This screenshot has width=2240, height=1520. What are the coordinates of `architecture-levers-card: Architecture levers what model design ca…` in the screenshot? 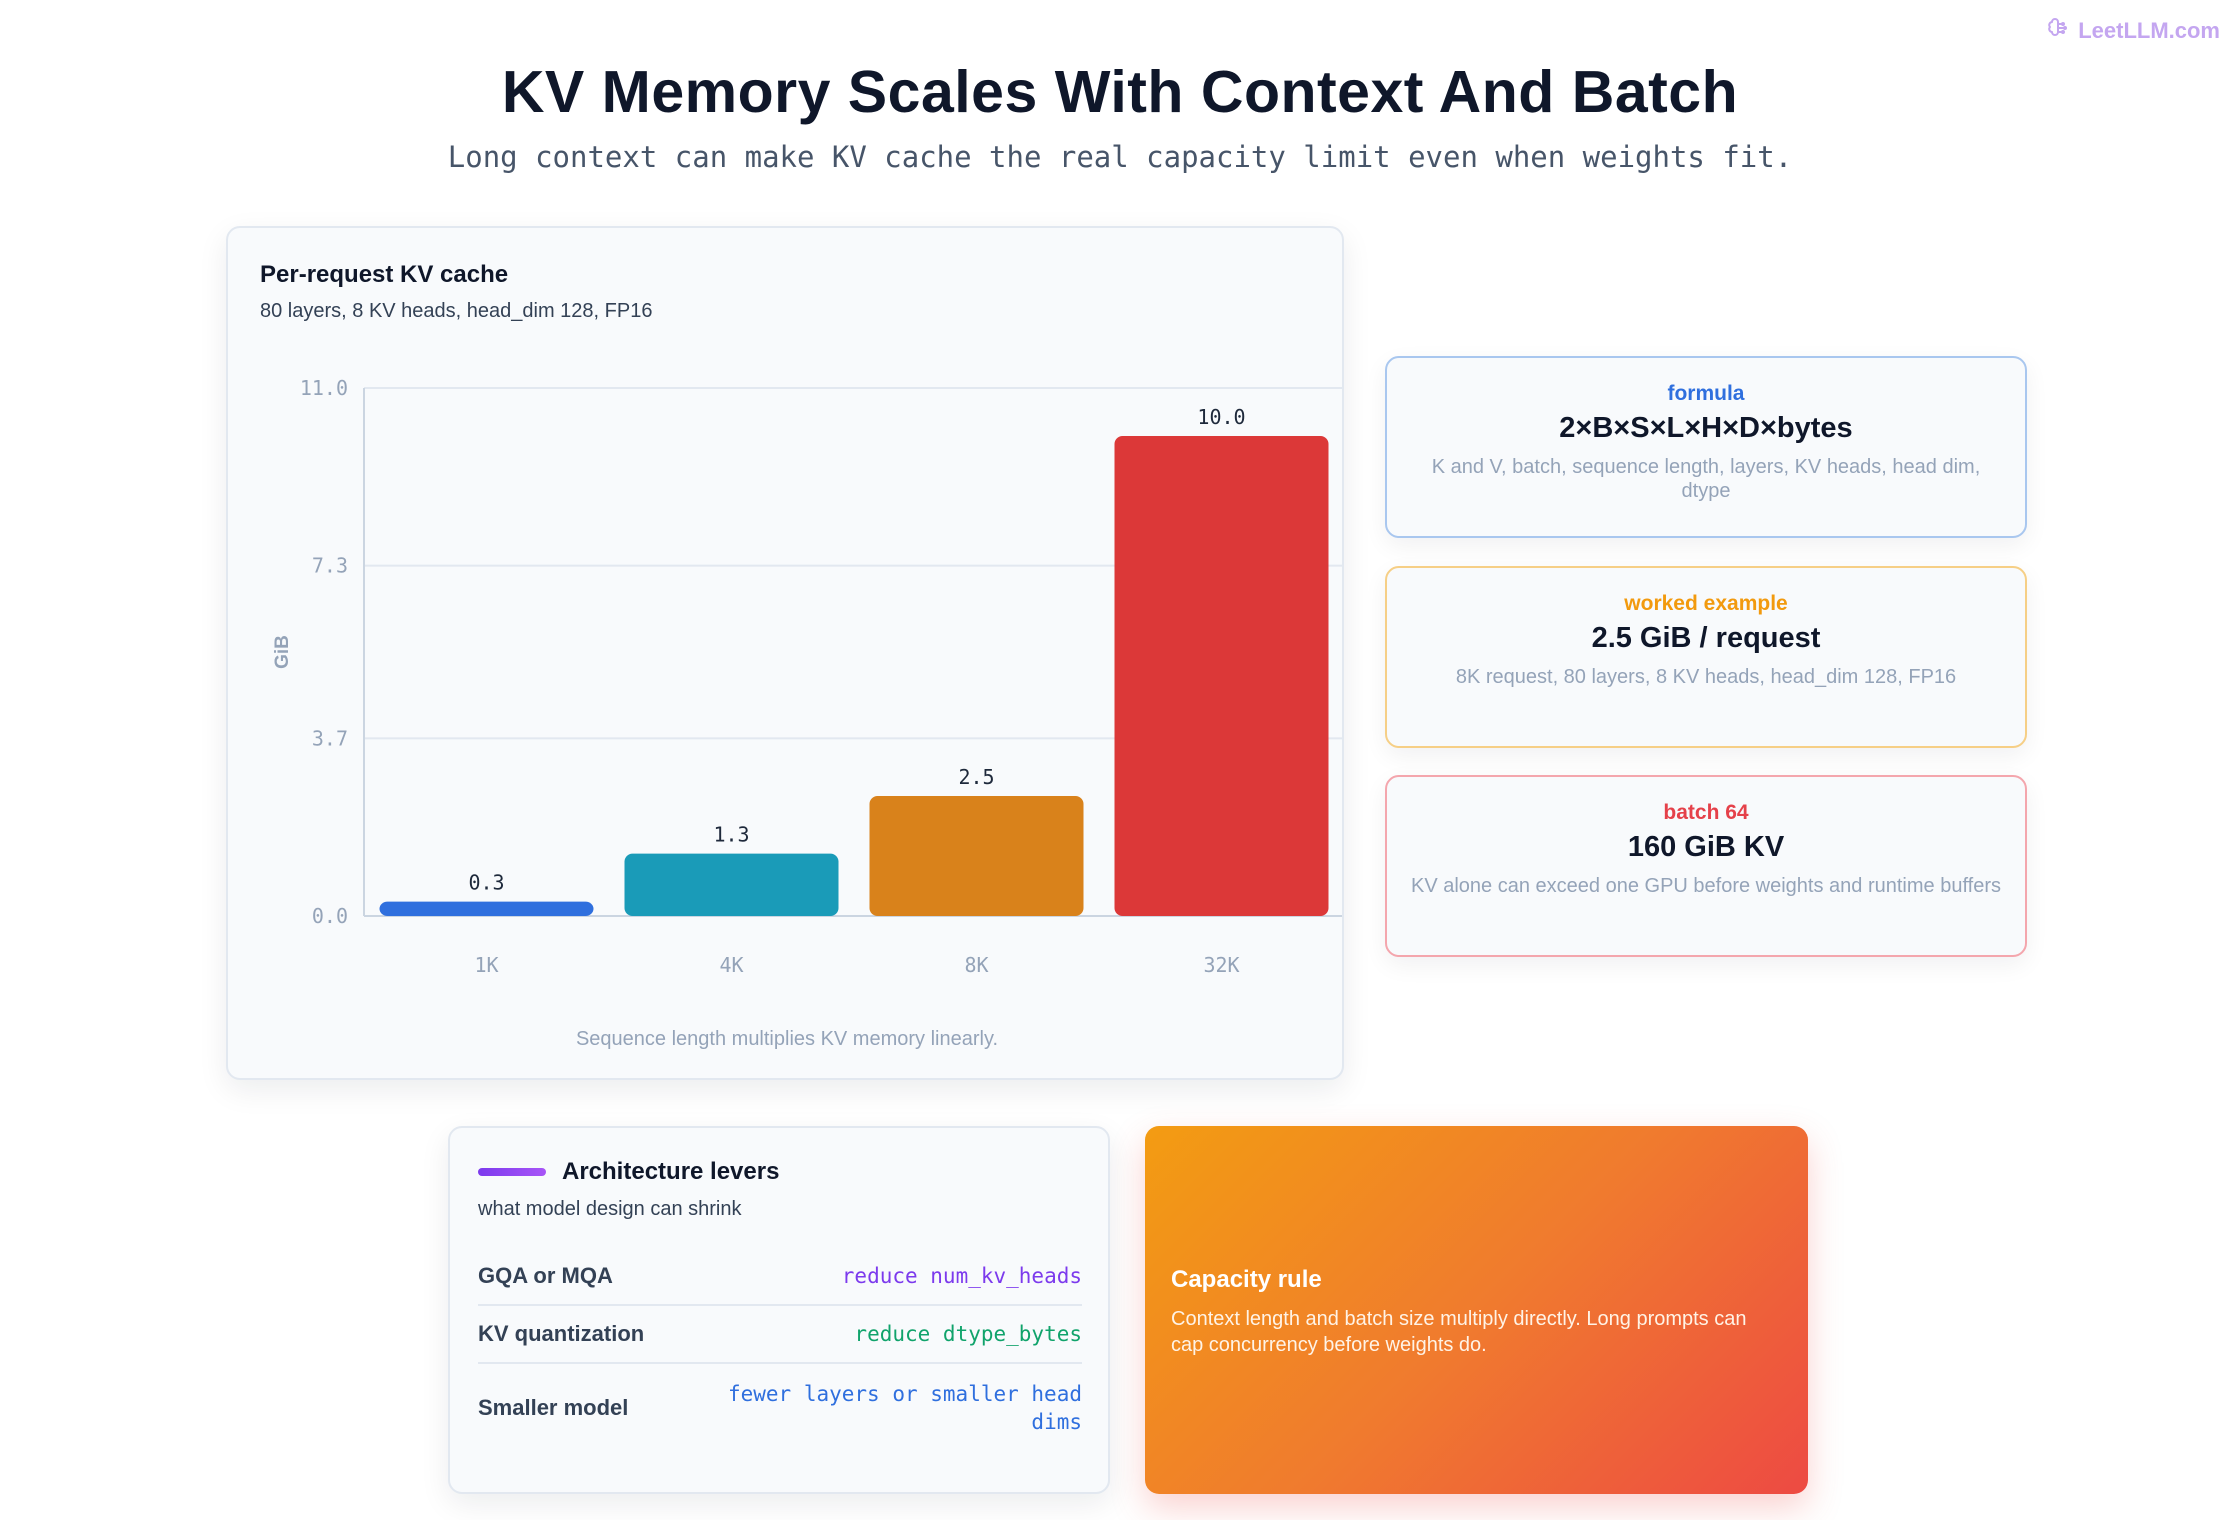 It's located at (779, 1310).